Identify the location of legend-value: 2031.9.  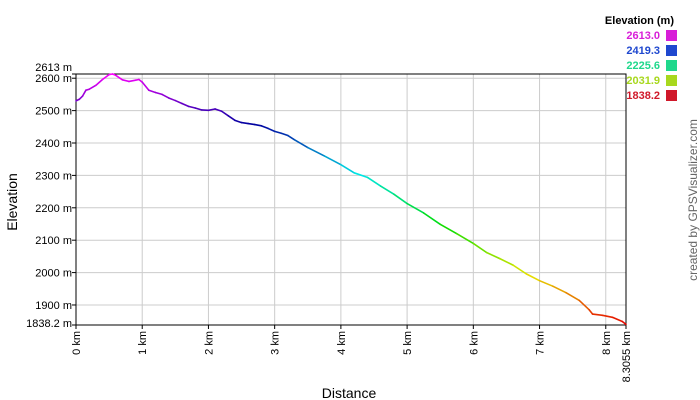
(643, 81).